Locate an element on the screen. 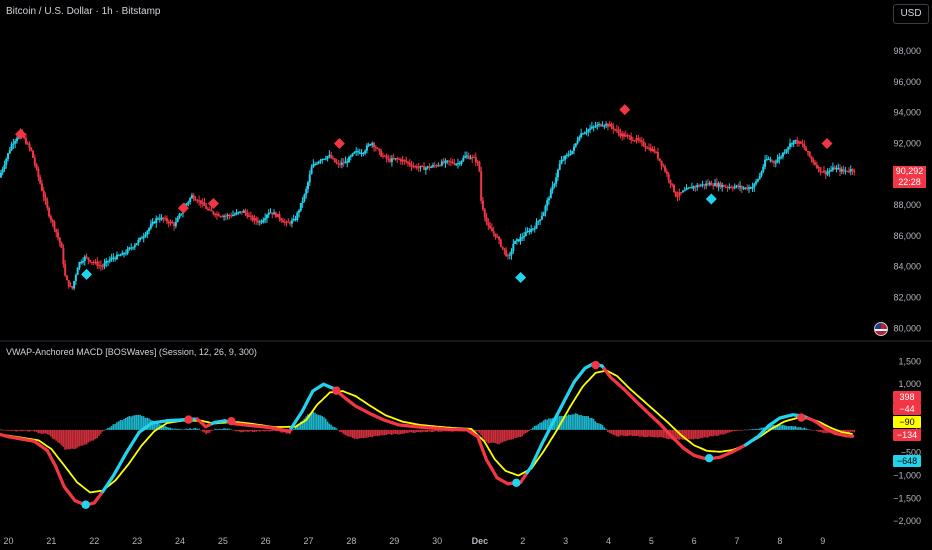  macd-value-label is located at coordinates (907, 409).